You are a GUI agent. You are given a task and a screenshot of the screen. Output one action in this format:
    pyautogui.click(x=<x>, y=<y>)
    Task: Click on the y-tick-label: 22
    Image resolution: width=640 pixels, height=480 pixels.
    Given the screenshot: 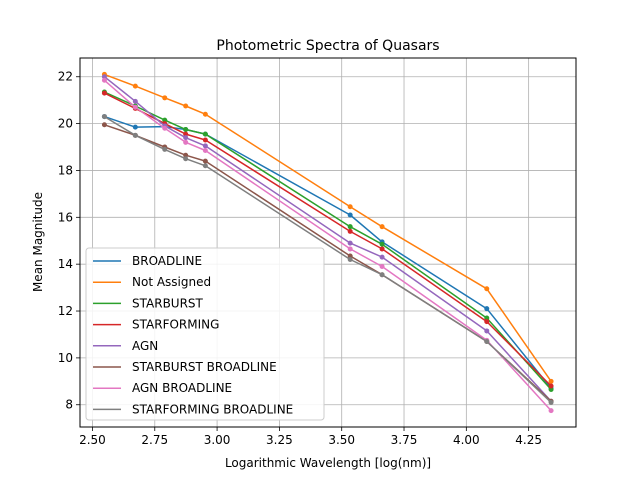 What is the action you would take?
    pyautogui.click(x=65, y=77)
    